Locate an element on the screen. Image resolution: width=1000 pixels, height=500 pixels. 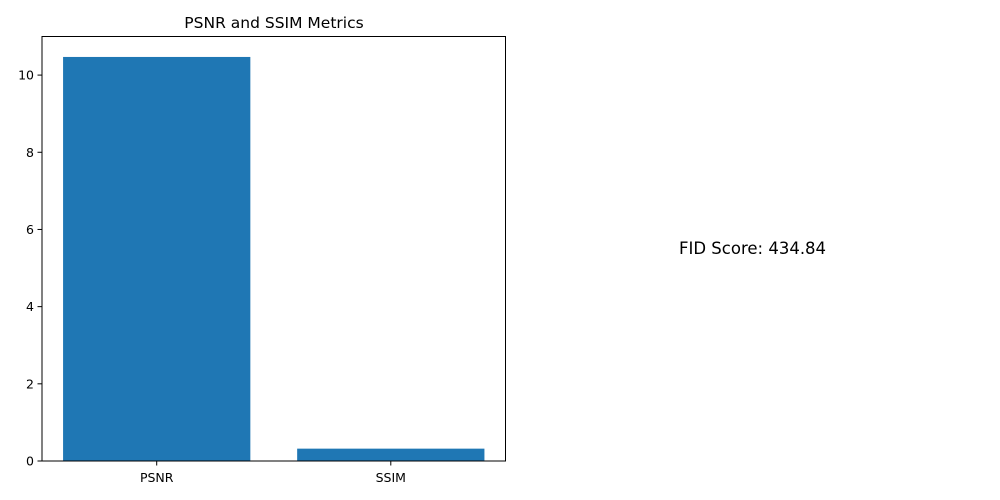
bar-ssim is located at coordinates (391, 454).